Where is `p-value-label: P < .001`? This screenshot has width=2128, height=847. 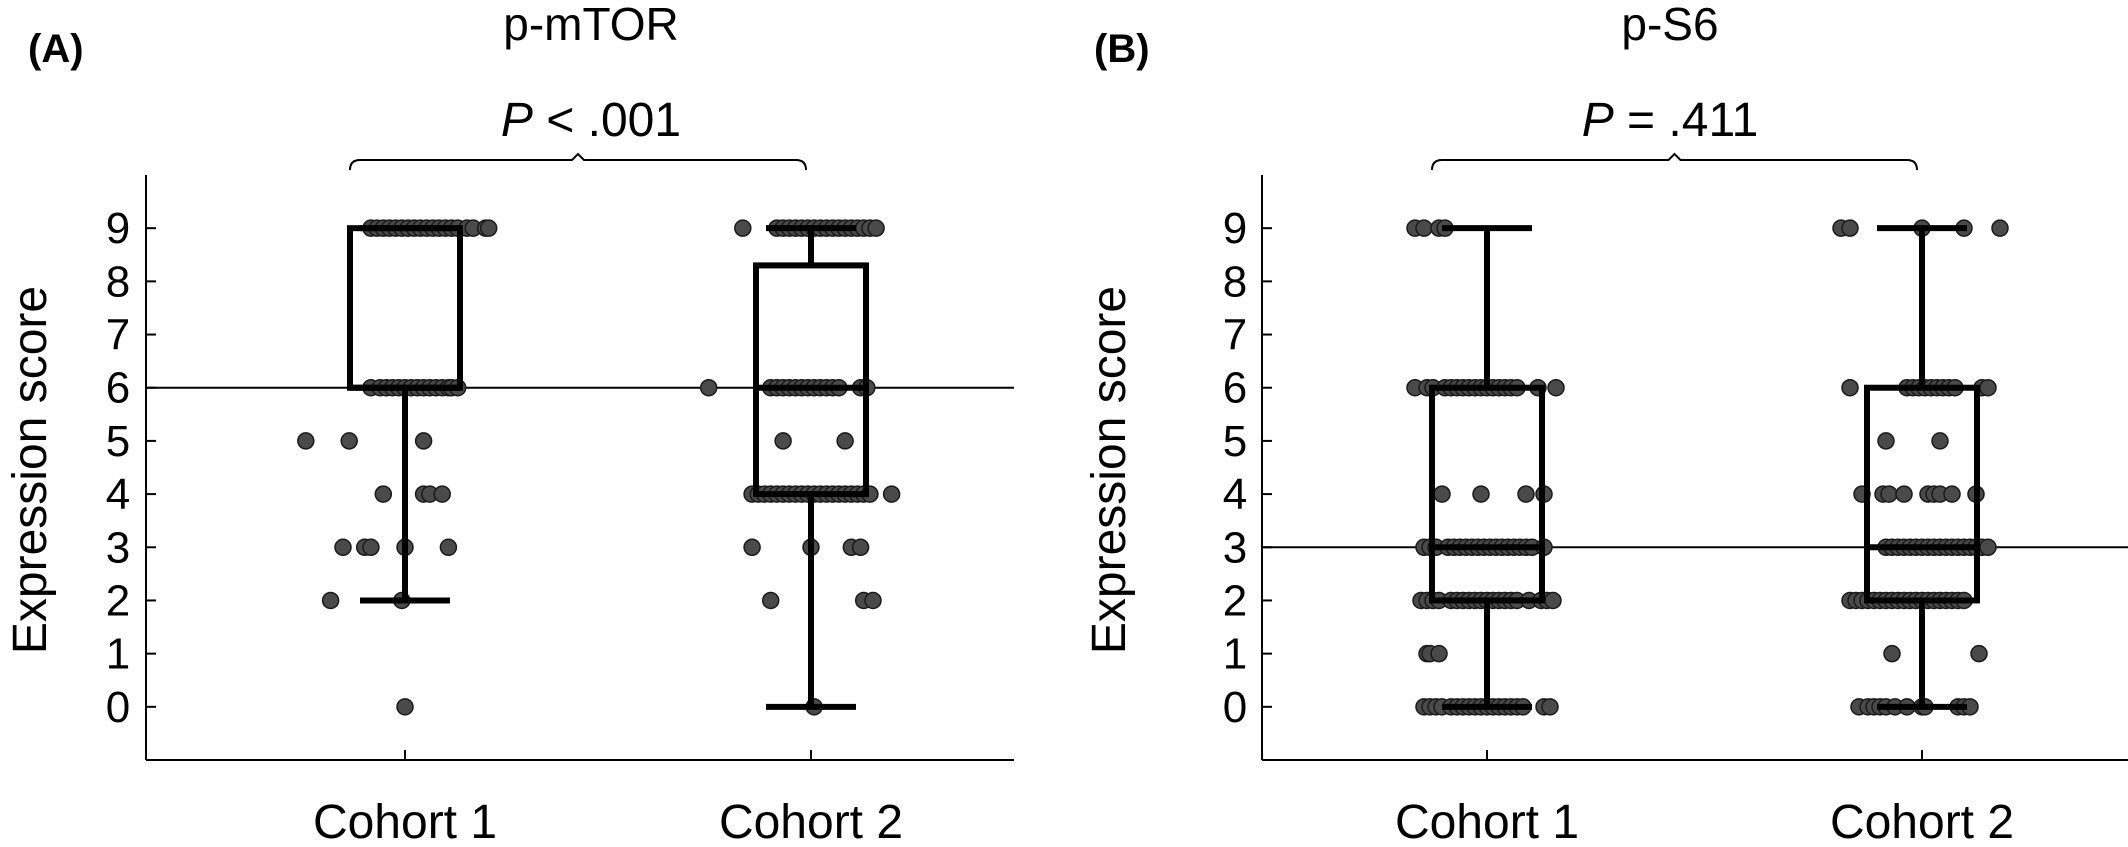 p-value-label: P < .001 is located at coordinates (591, 120).